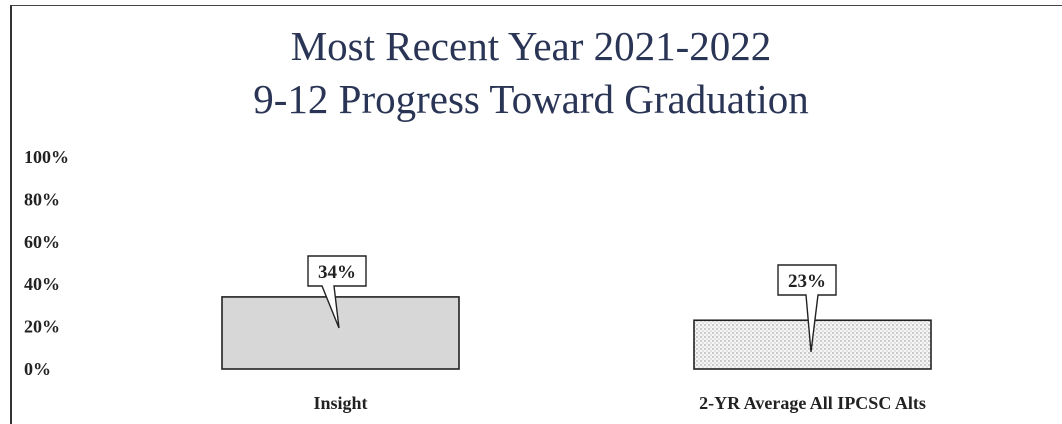 The height and width of the screenshot is (424, 1062). I want to click on x-category-label: 2-YR Average All IPCSC Alts, so click(812, 403).